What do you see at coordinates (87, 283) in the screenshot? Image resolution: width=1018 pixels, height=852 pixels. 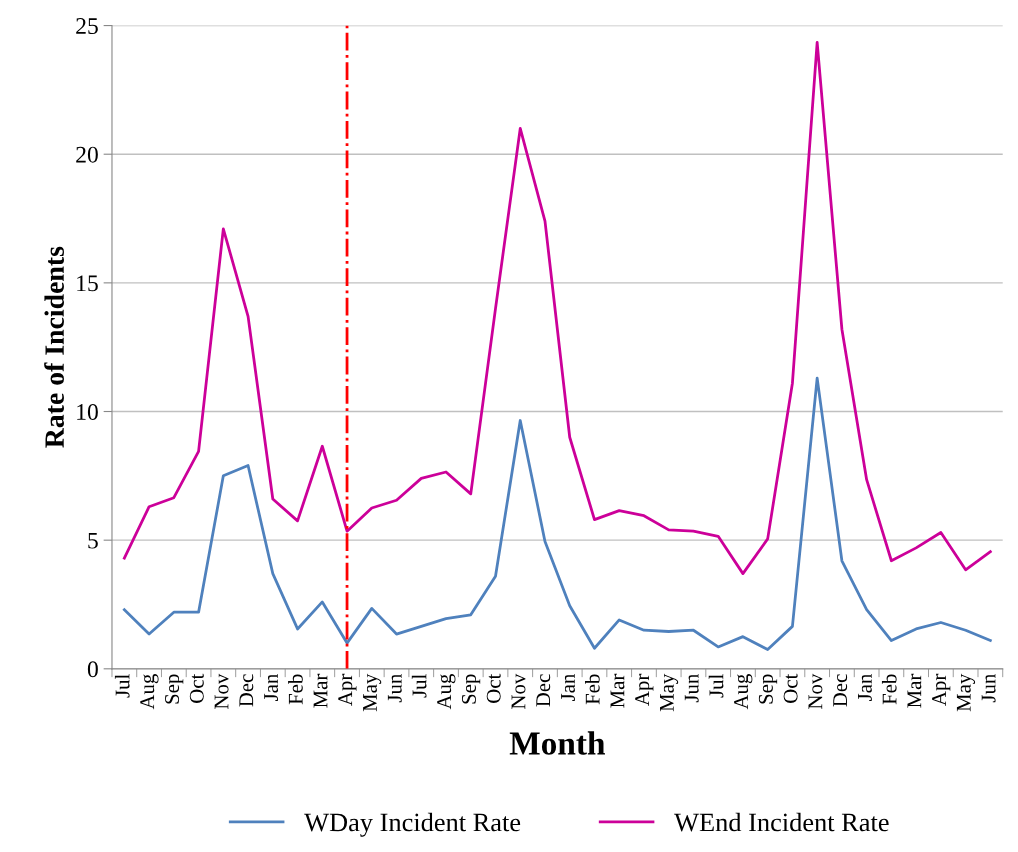 I see `y-tick-label: 15` at bounding box center [87, 283].